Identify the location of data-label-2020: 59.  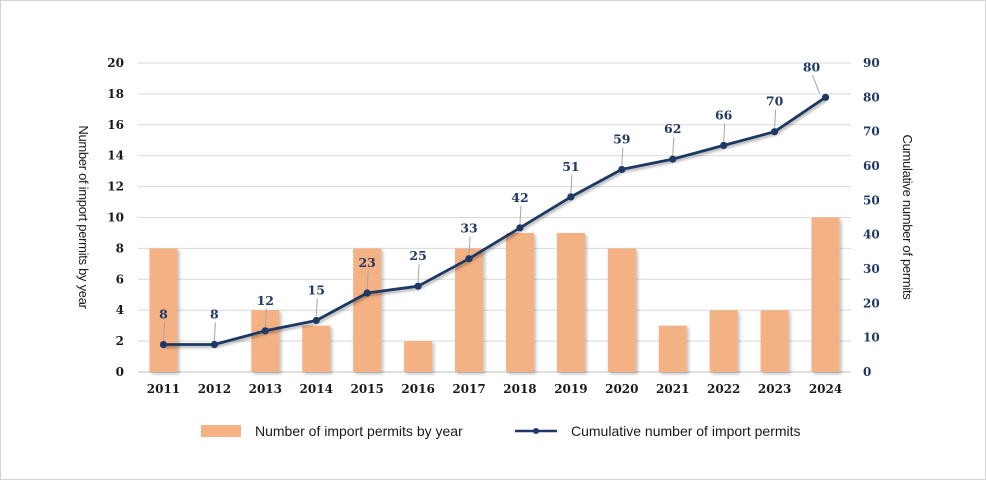
(621, 138).